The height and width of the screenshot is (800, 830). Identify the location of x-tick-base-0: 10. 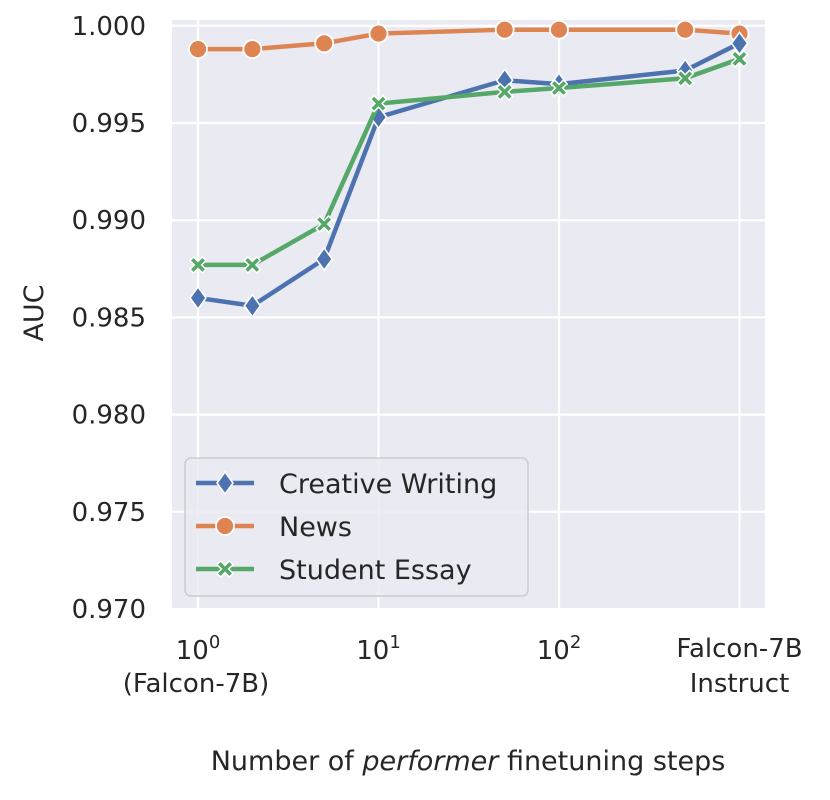
(192, 651).